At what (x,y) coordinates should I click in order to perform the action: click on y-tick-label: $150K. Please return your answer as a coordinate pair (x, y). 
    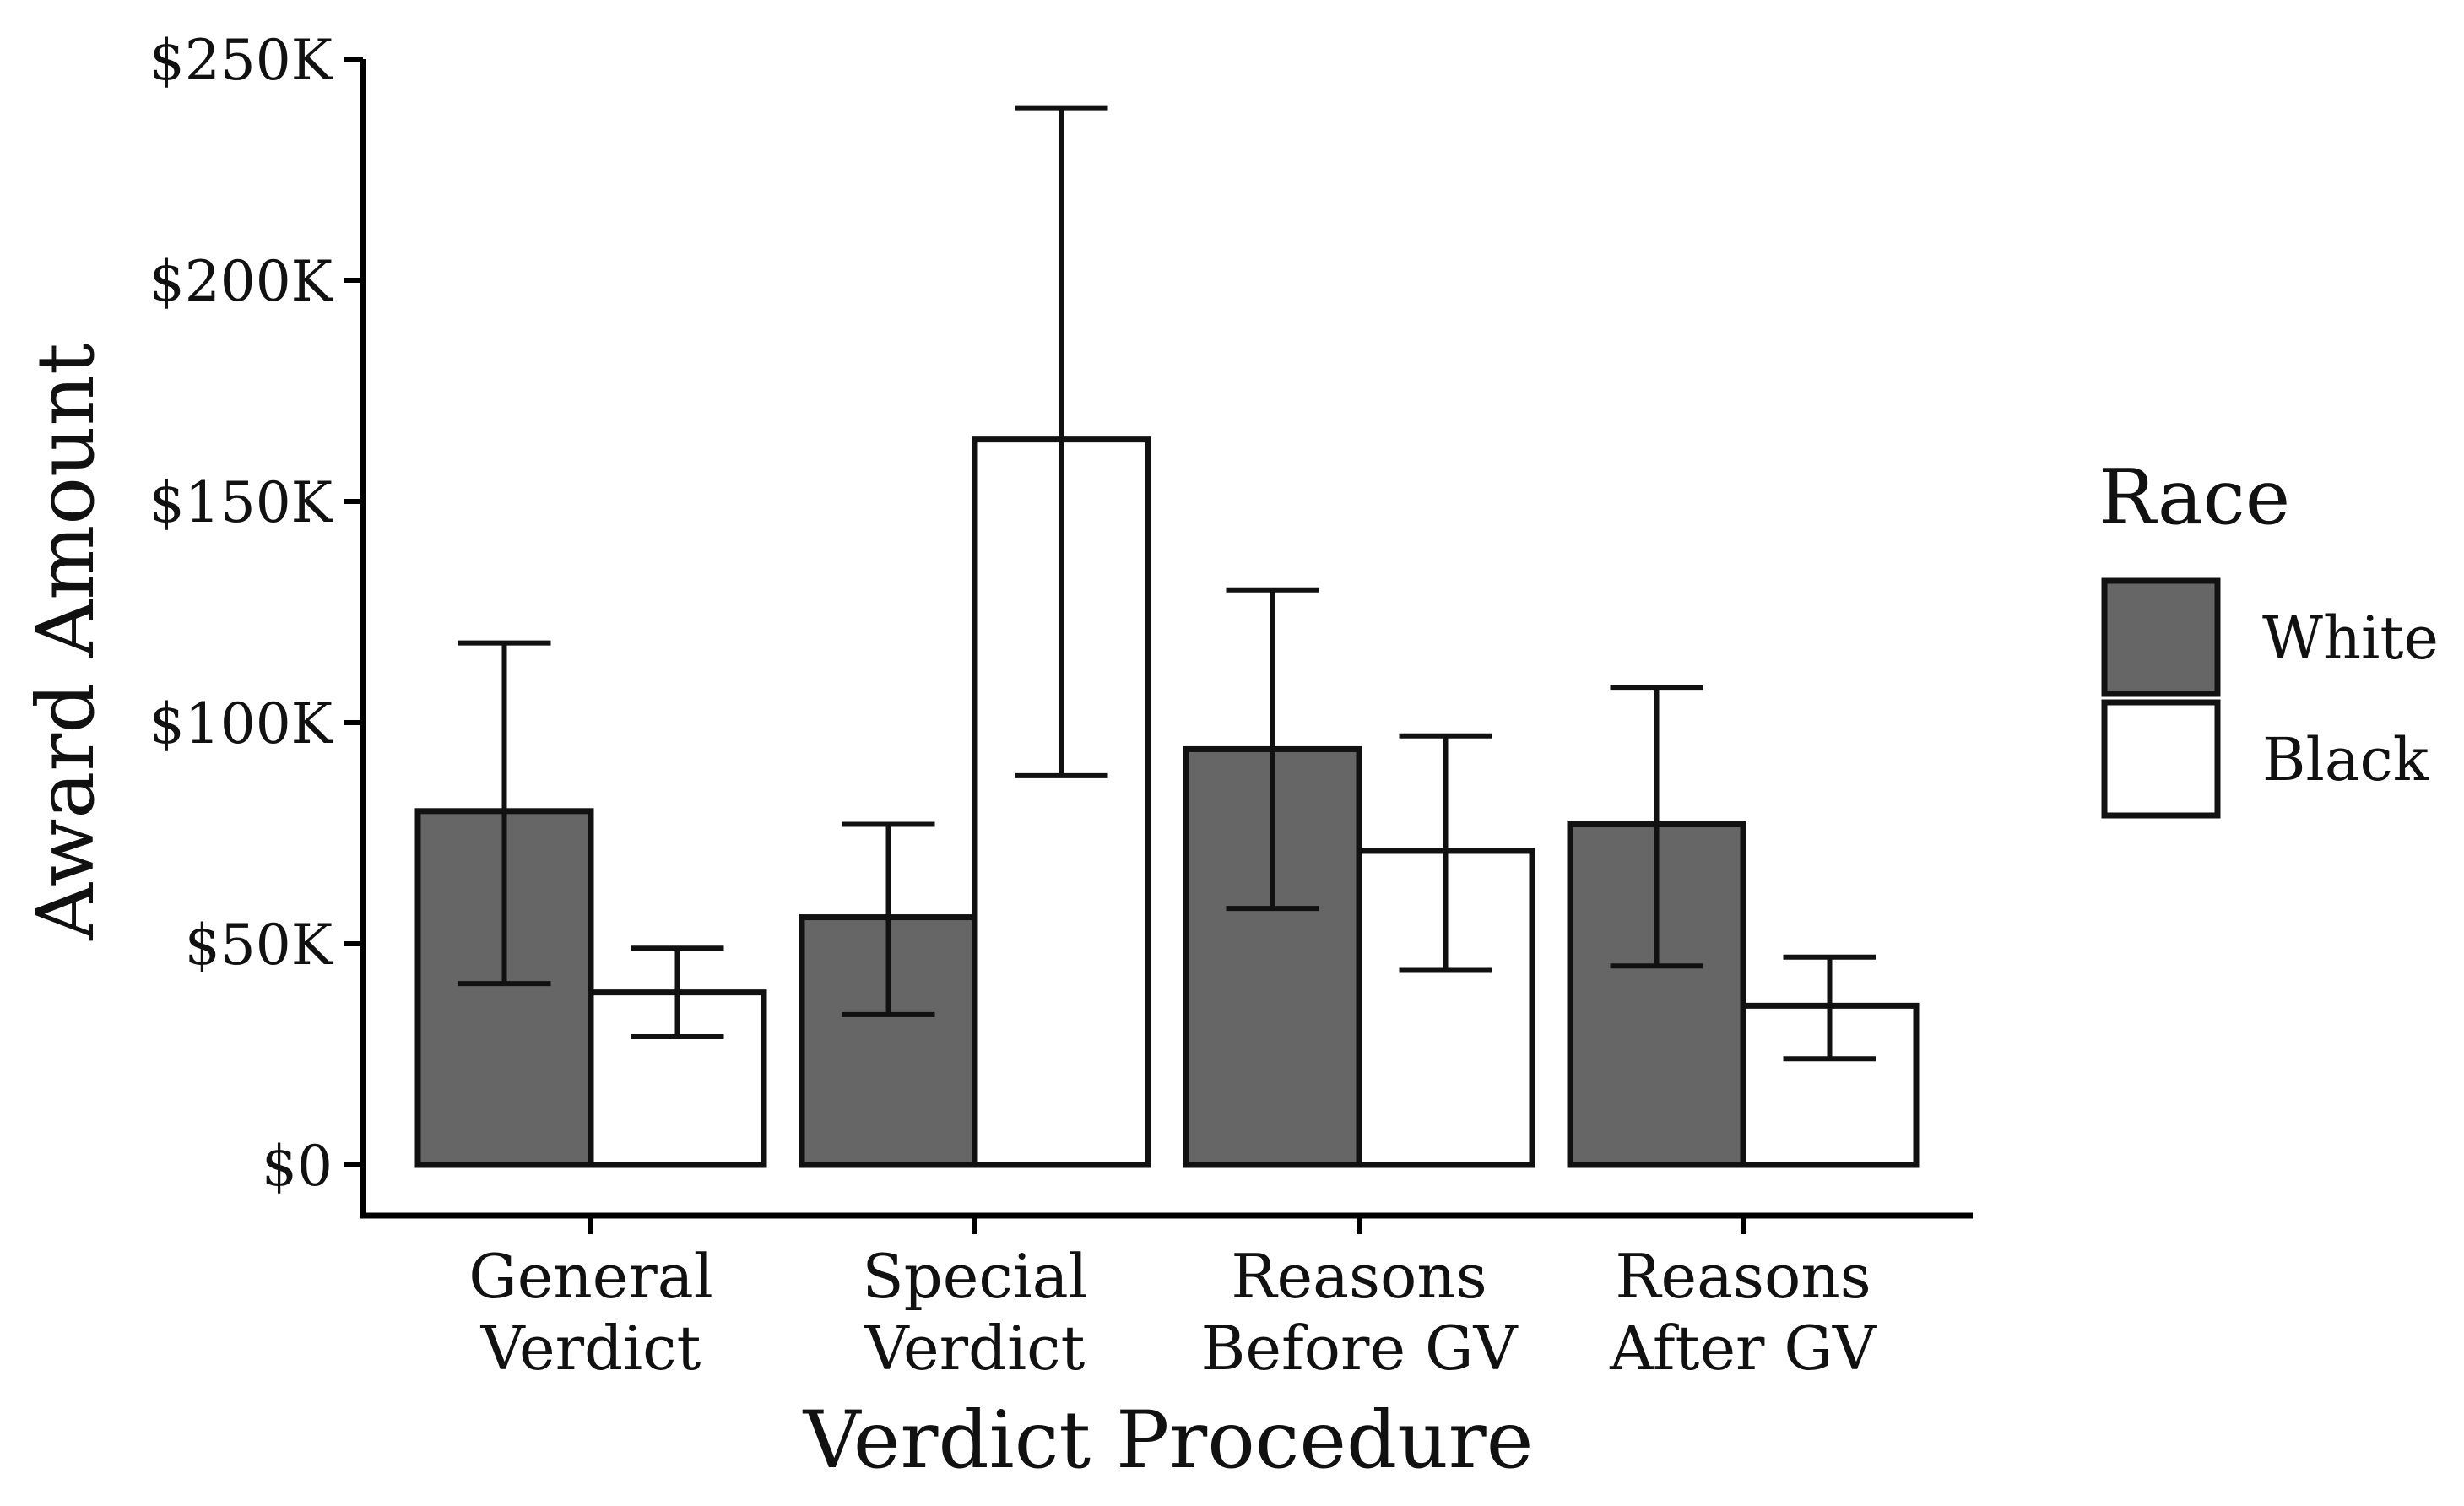
    Looking at the image, I should click on (241, 502).